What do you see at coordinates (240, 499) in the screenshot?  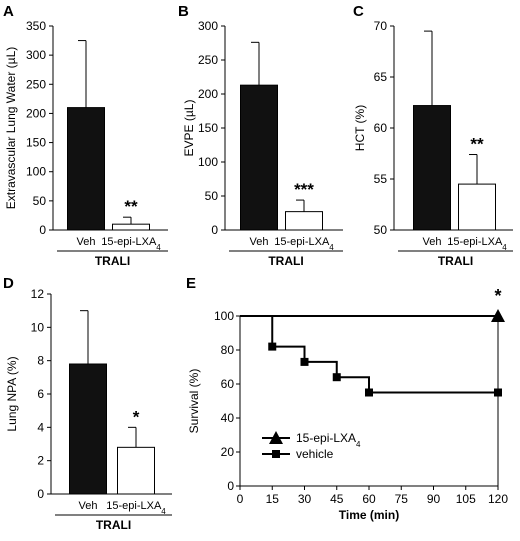 I see `x-tick-label: 0` at bounding box center [240, 499].